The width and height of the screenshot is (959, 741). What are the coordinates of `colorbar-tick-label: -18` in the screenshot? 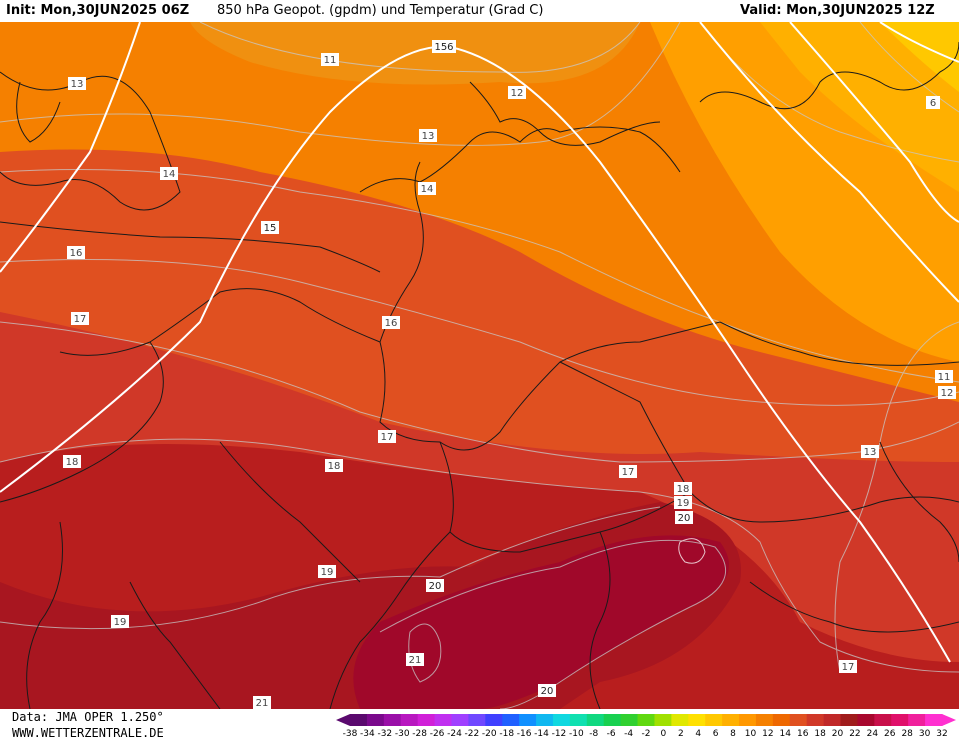 It's located at (507, 734).